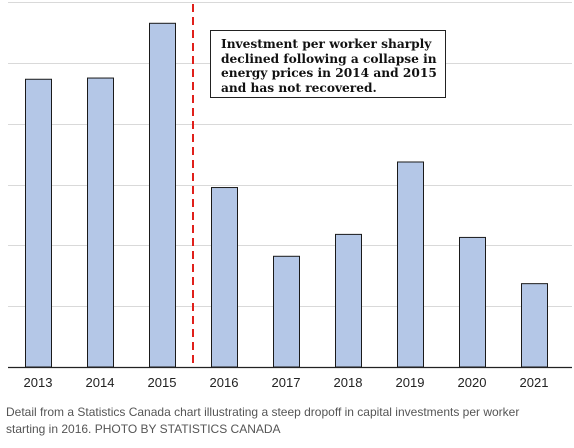 The height and width of the screenshot is (448, 574). I want to click on annotation-line: and has not recovered., so click(299, 87).